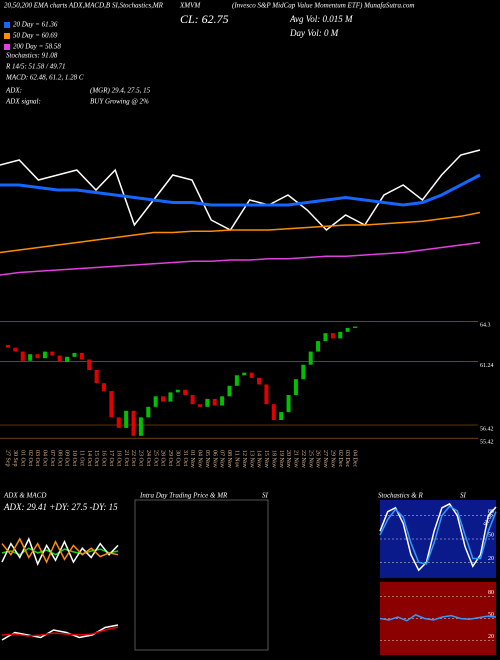 The image size is (500, 660). What do you see at coordinates (207, 459) in the screenshot?
I see `date-label: 05 Nov` at bounding box center [207, 459].